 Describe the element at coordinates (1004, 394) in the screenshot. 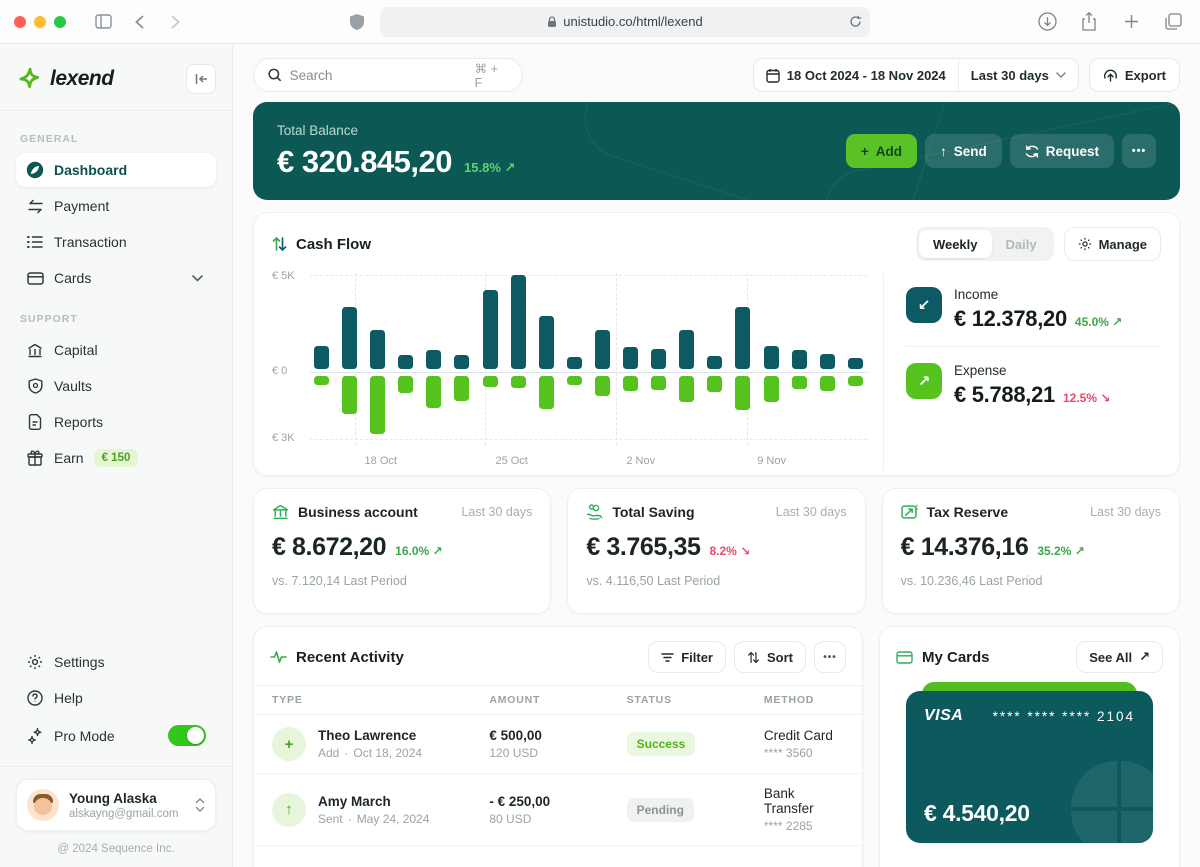

I see `expense-value: € 5.788,21` at that location.